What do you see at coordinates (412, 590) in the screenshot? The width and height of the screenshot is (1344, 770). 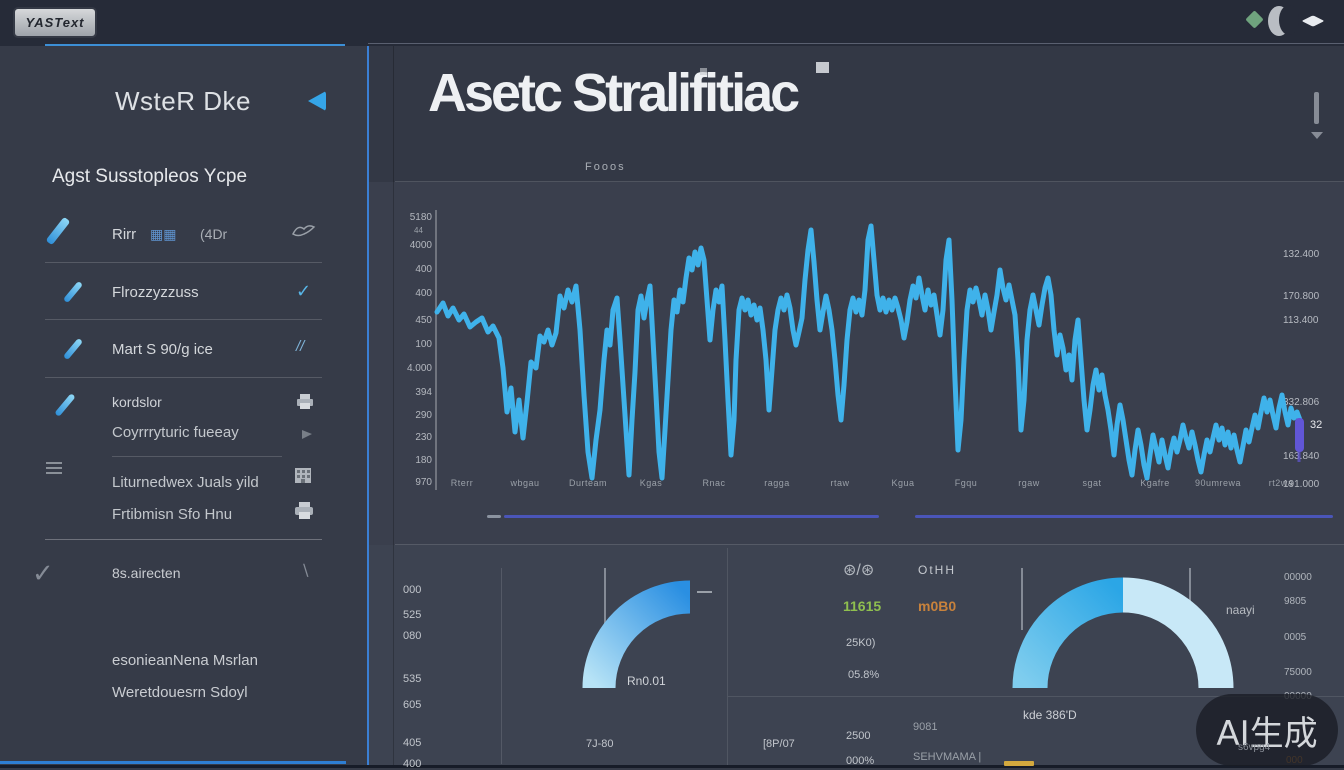 I see `bottom-left-value: 000` at bounding box center [412, 590].